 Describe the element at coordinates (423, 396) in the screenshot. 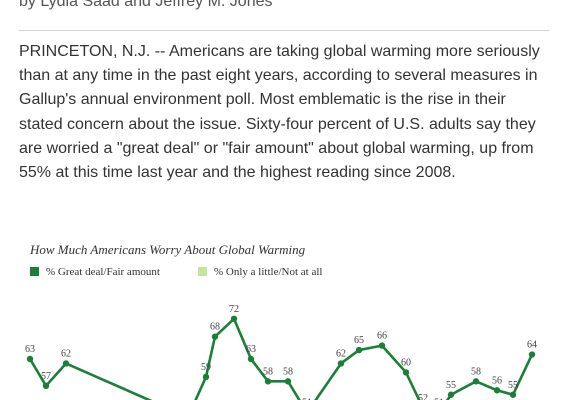

I see `data-label: 52` at that location.